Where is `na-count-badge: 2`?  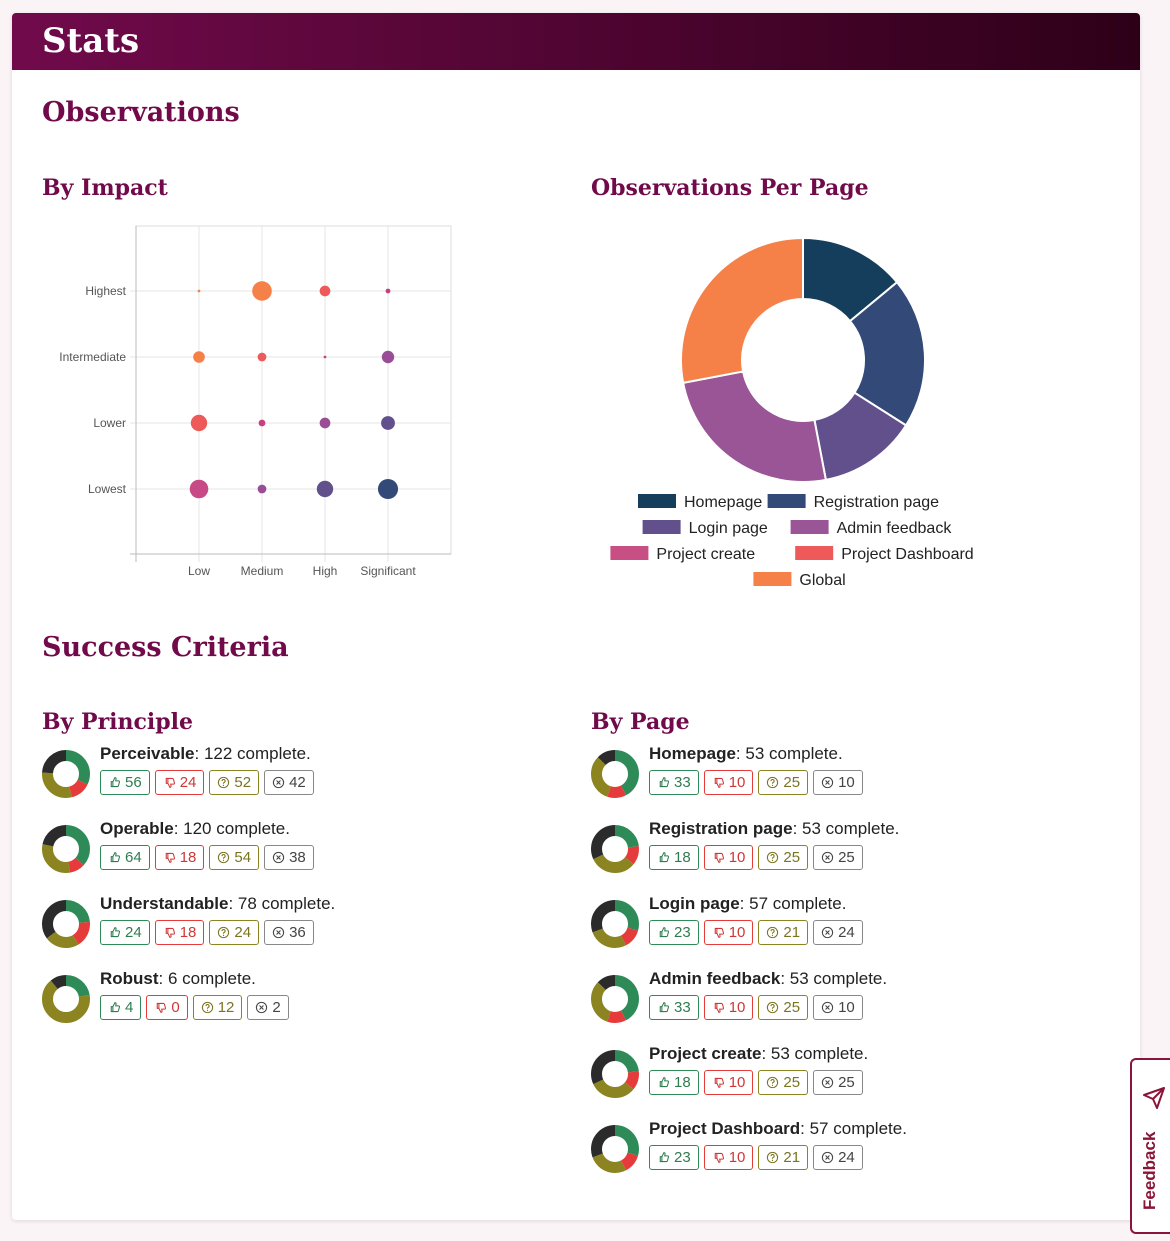
na-count-badge: 2 is located at coordinates (268, 1007).